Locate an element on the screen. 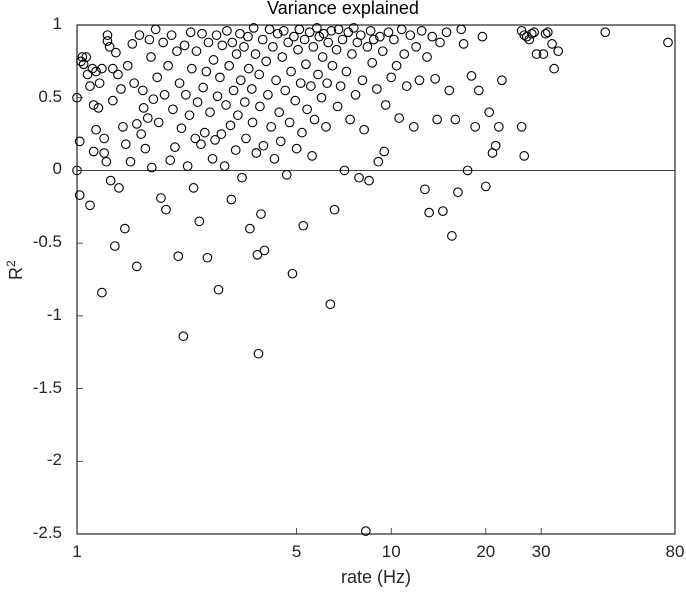  chart-title: Variance explained is located at coordinates (343, 9).